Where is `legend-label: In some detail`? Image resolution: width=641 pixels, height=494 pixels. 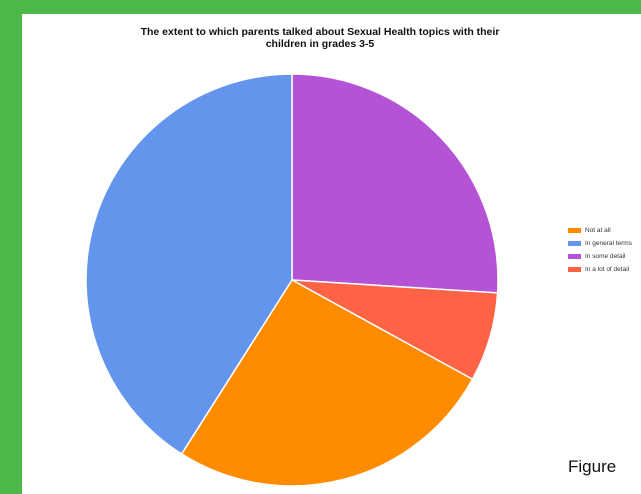
legend-label: In some detail is located at coordinates (605, 256).